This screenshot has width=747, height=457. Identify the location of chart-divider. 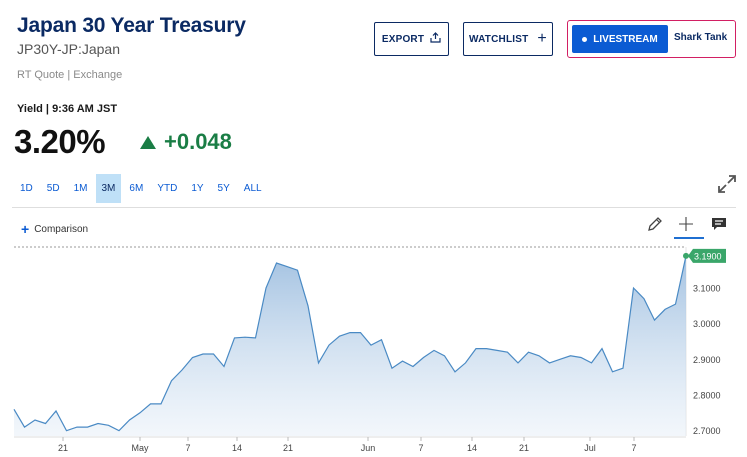
(374, 207).